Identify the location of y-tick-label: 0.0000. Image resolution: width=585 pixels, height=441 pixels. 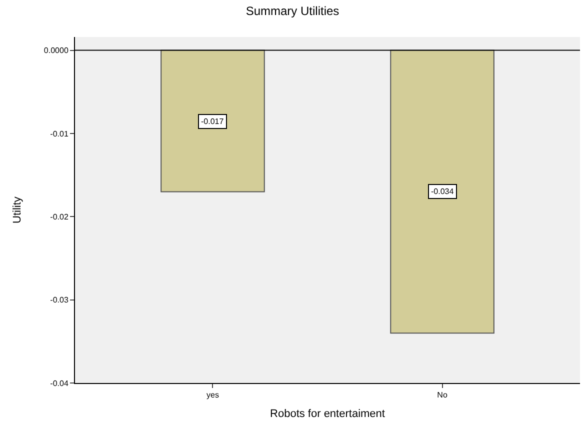
(56, 51).